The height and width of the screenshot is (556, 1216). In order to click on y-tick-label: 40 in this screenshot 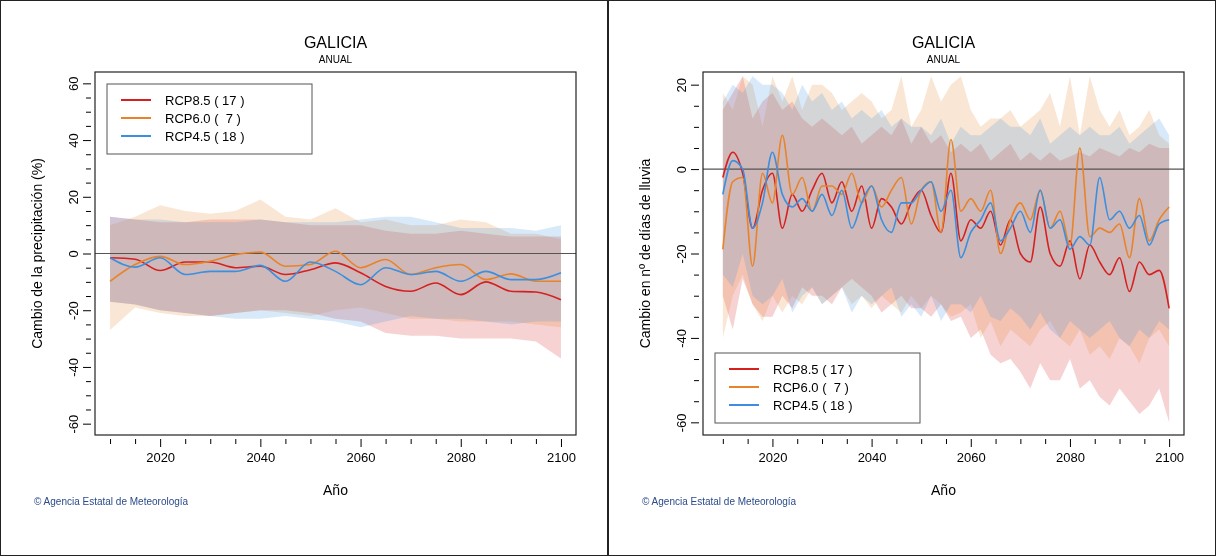, I will do `click(73, 140)`.